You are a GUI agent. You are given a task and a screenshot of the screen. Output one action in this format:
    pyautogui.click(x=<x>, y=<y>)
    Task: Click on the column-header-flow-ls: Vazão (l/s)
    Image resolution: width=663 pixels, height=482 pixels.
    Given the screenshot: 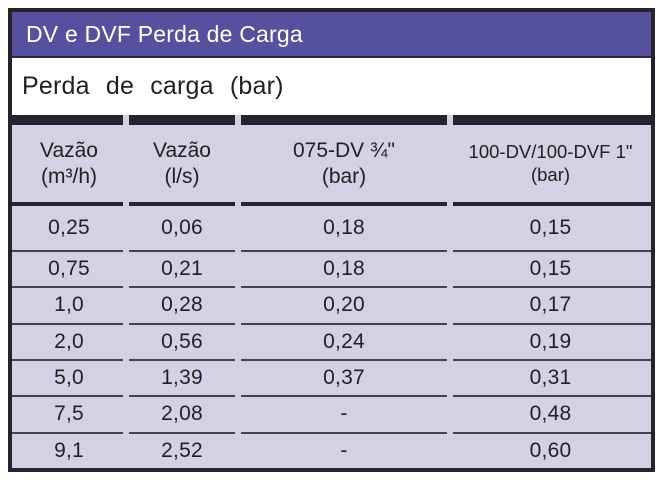 What is the action you would take?
    pyautogui.click(x=182, y=163)
    